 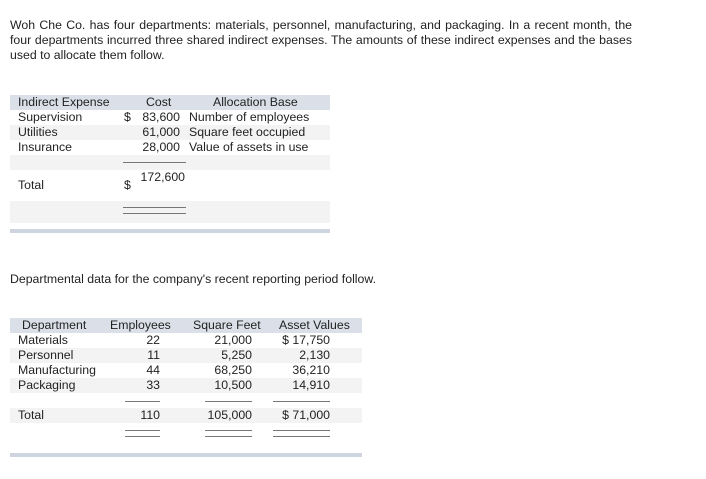 What do you see at coordinates (46, 355) in the screenshot?
I see `department-name: Personnel` at bounding box center [46, 355].